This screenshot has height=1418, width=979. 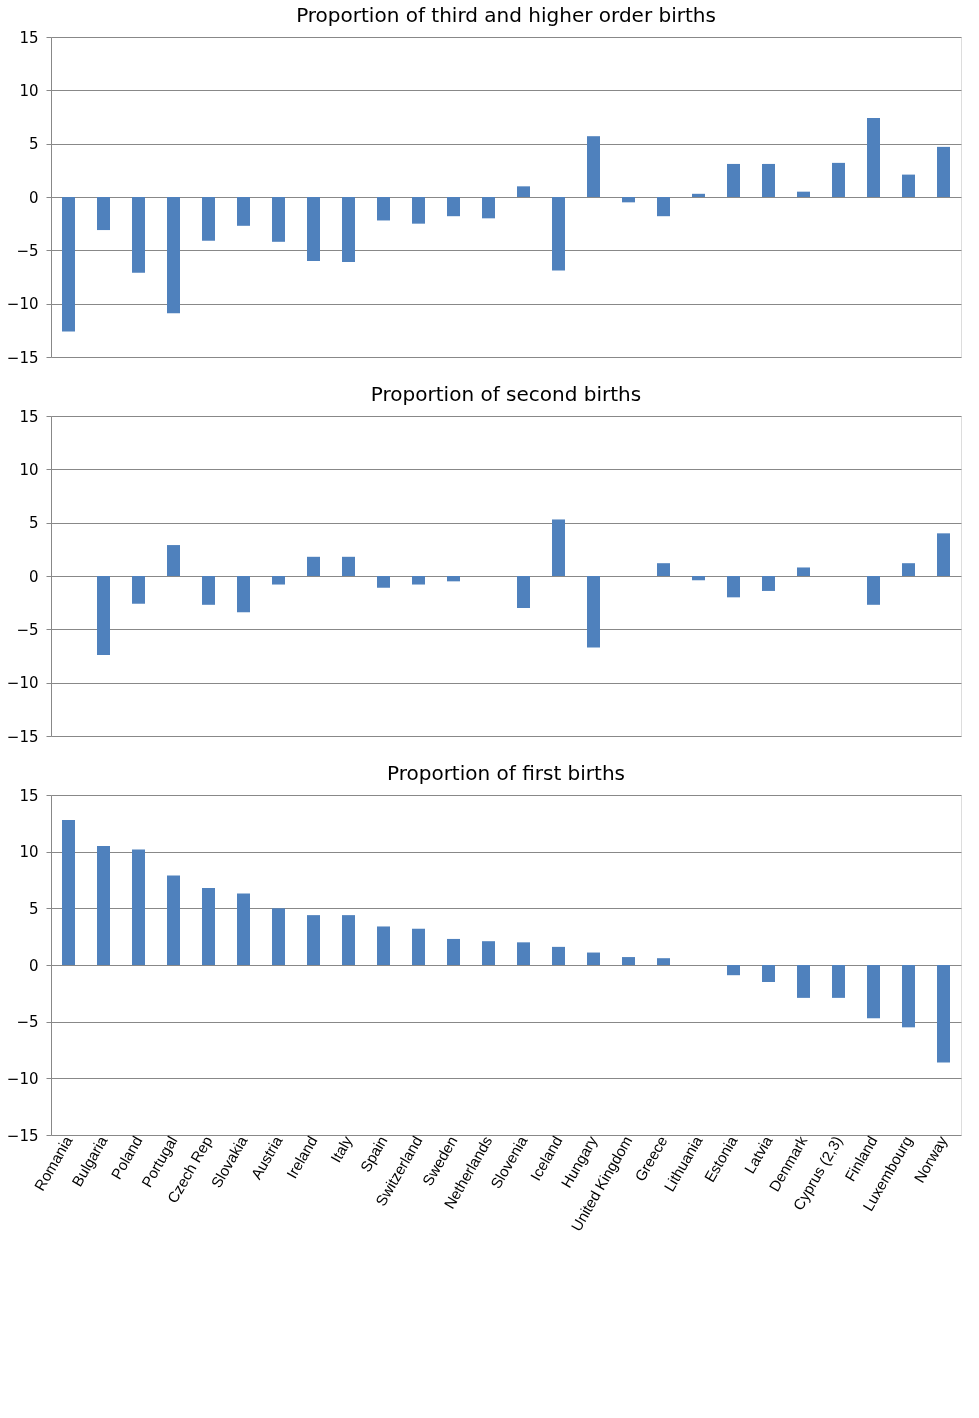 What do you see at coordinates (506, 394) in the screenshot?
I see `chart-title: Proportion of second births` at bounding box center [506, 394].